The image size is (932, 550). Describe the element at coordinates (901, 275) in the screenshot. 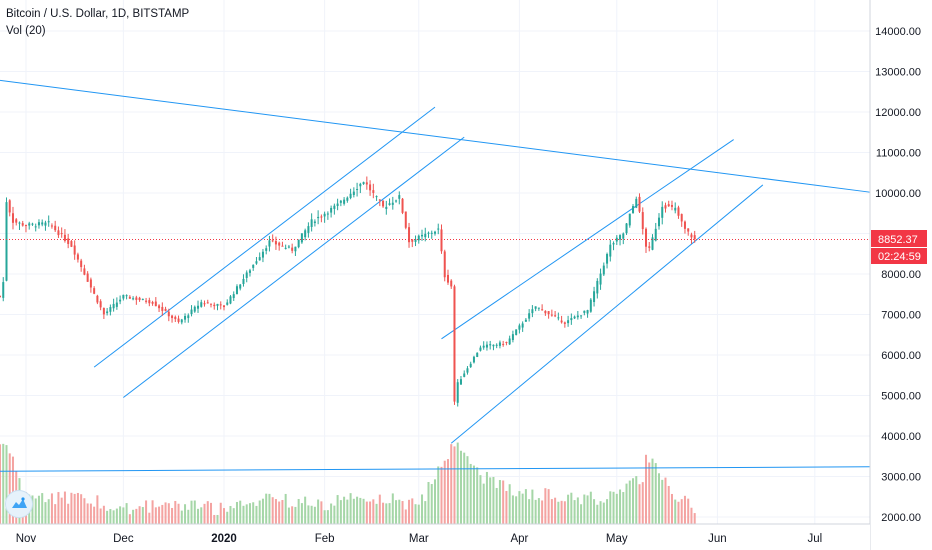

I see `price-tick-label: 8000.00` at that location.